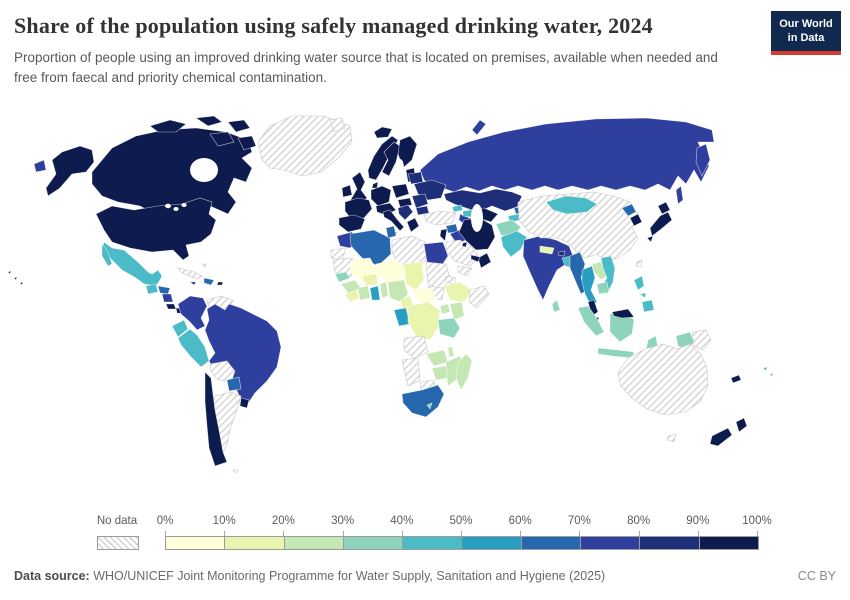 This screenshot has height=600, width=850. I want to click on legend-bin-40-50%, so click(433, 543).